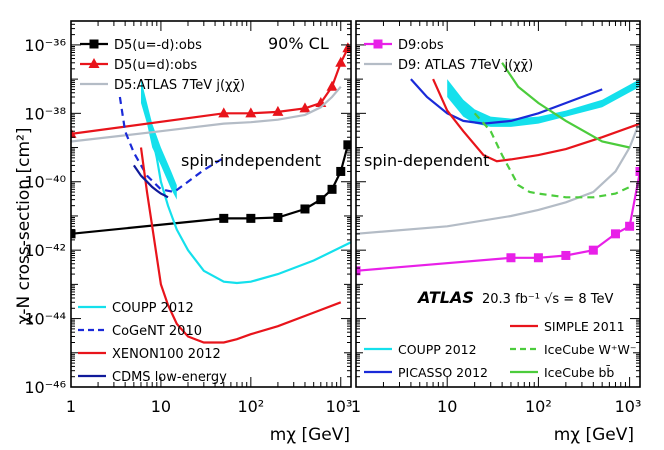 This screenshot has width=664, height=450. I want to click on series-line-cogent-2010-left, so click(171, 145).